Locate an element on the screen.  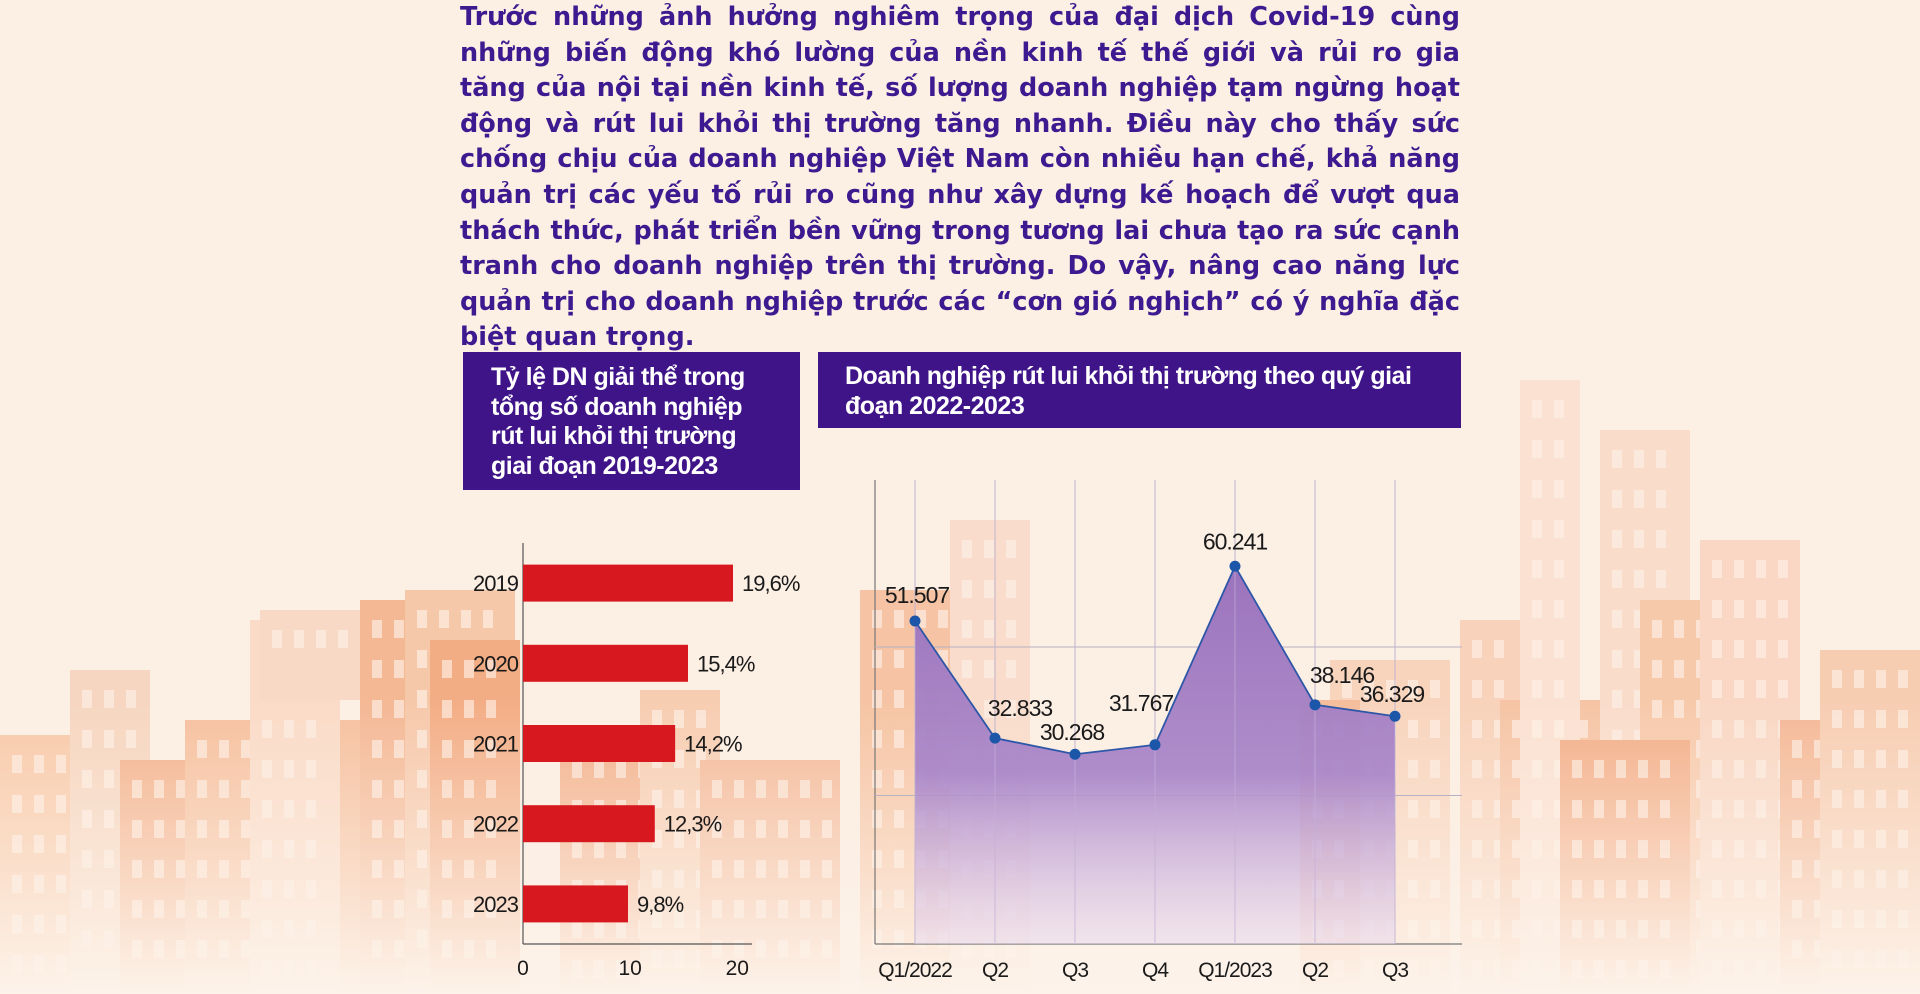
data-label: 14,2% is located at coordinates (713, 744).